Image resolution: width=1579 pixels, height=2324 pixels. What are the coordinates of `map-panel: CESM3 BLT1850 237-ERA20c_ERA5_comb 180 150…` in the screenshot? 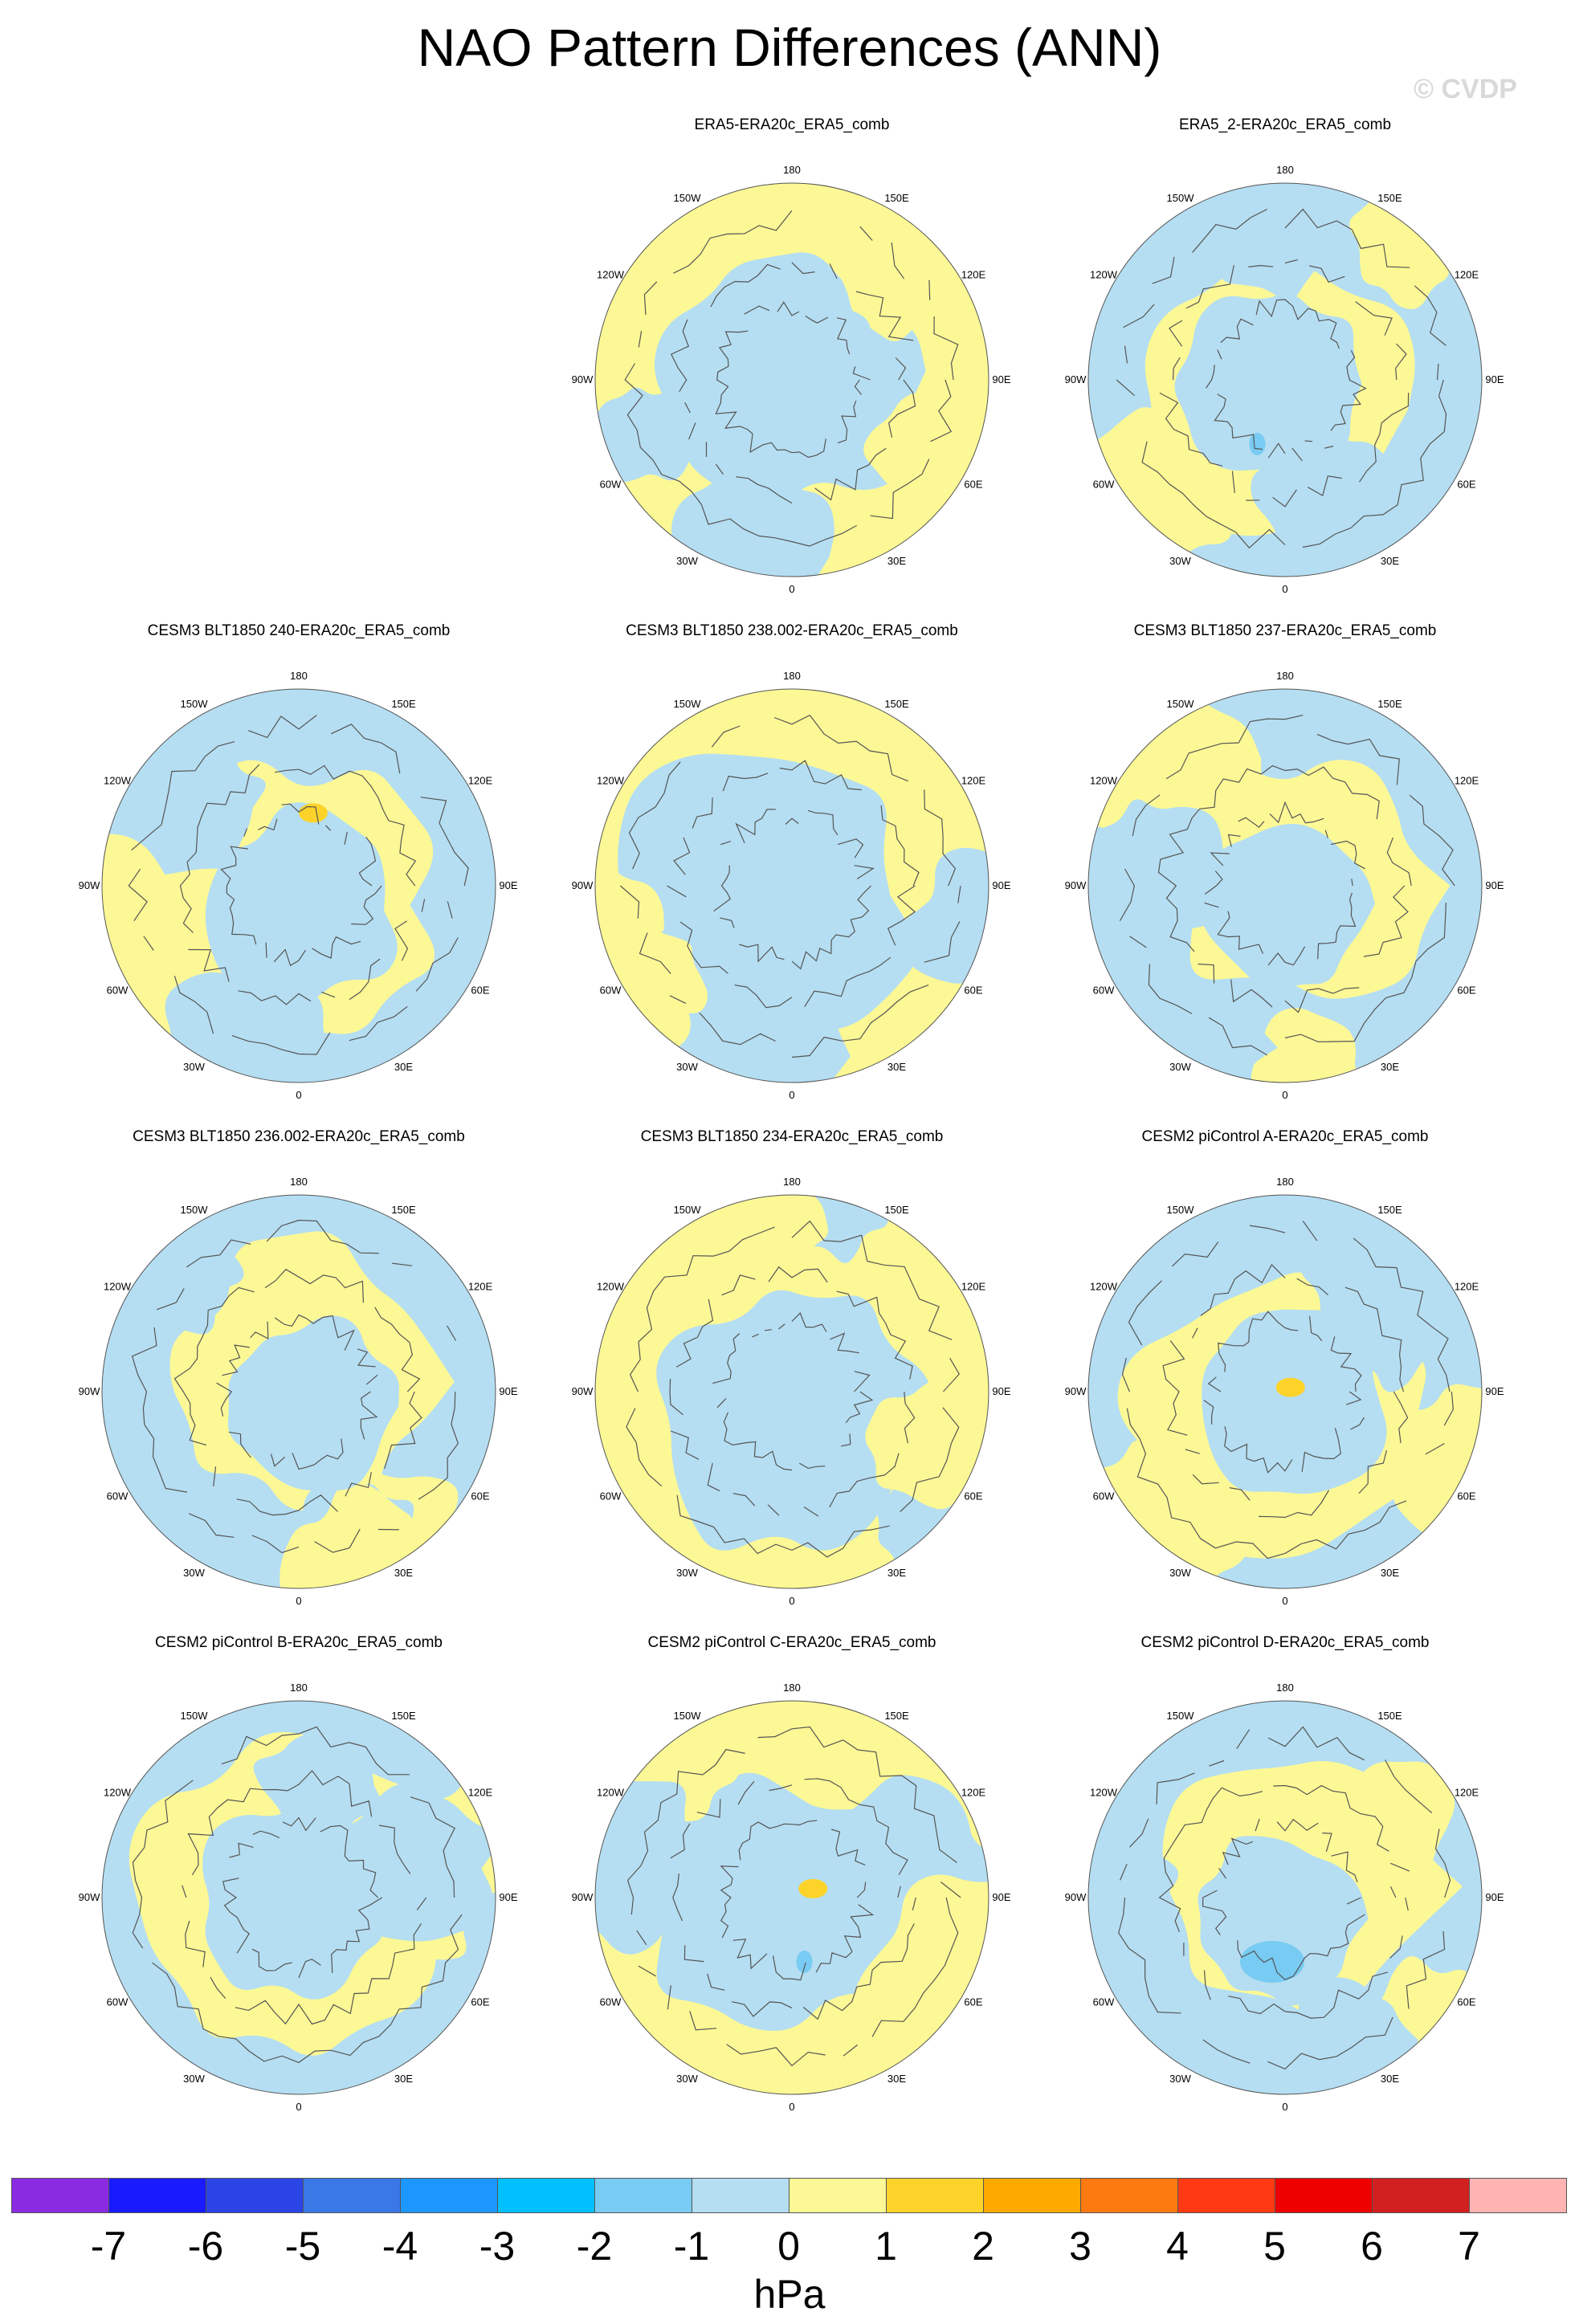 It's located at (1285, 871).